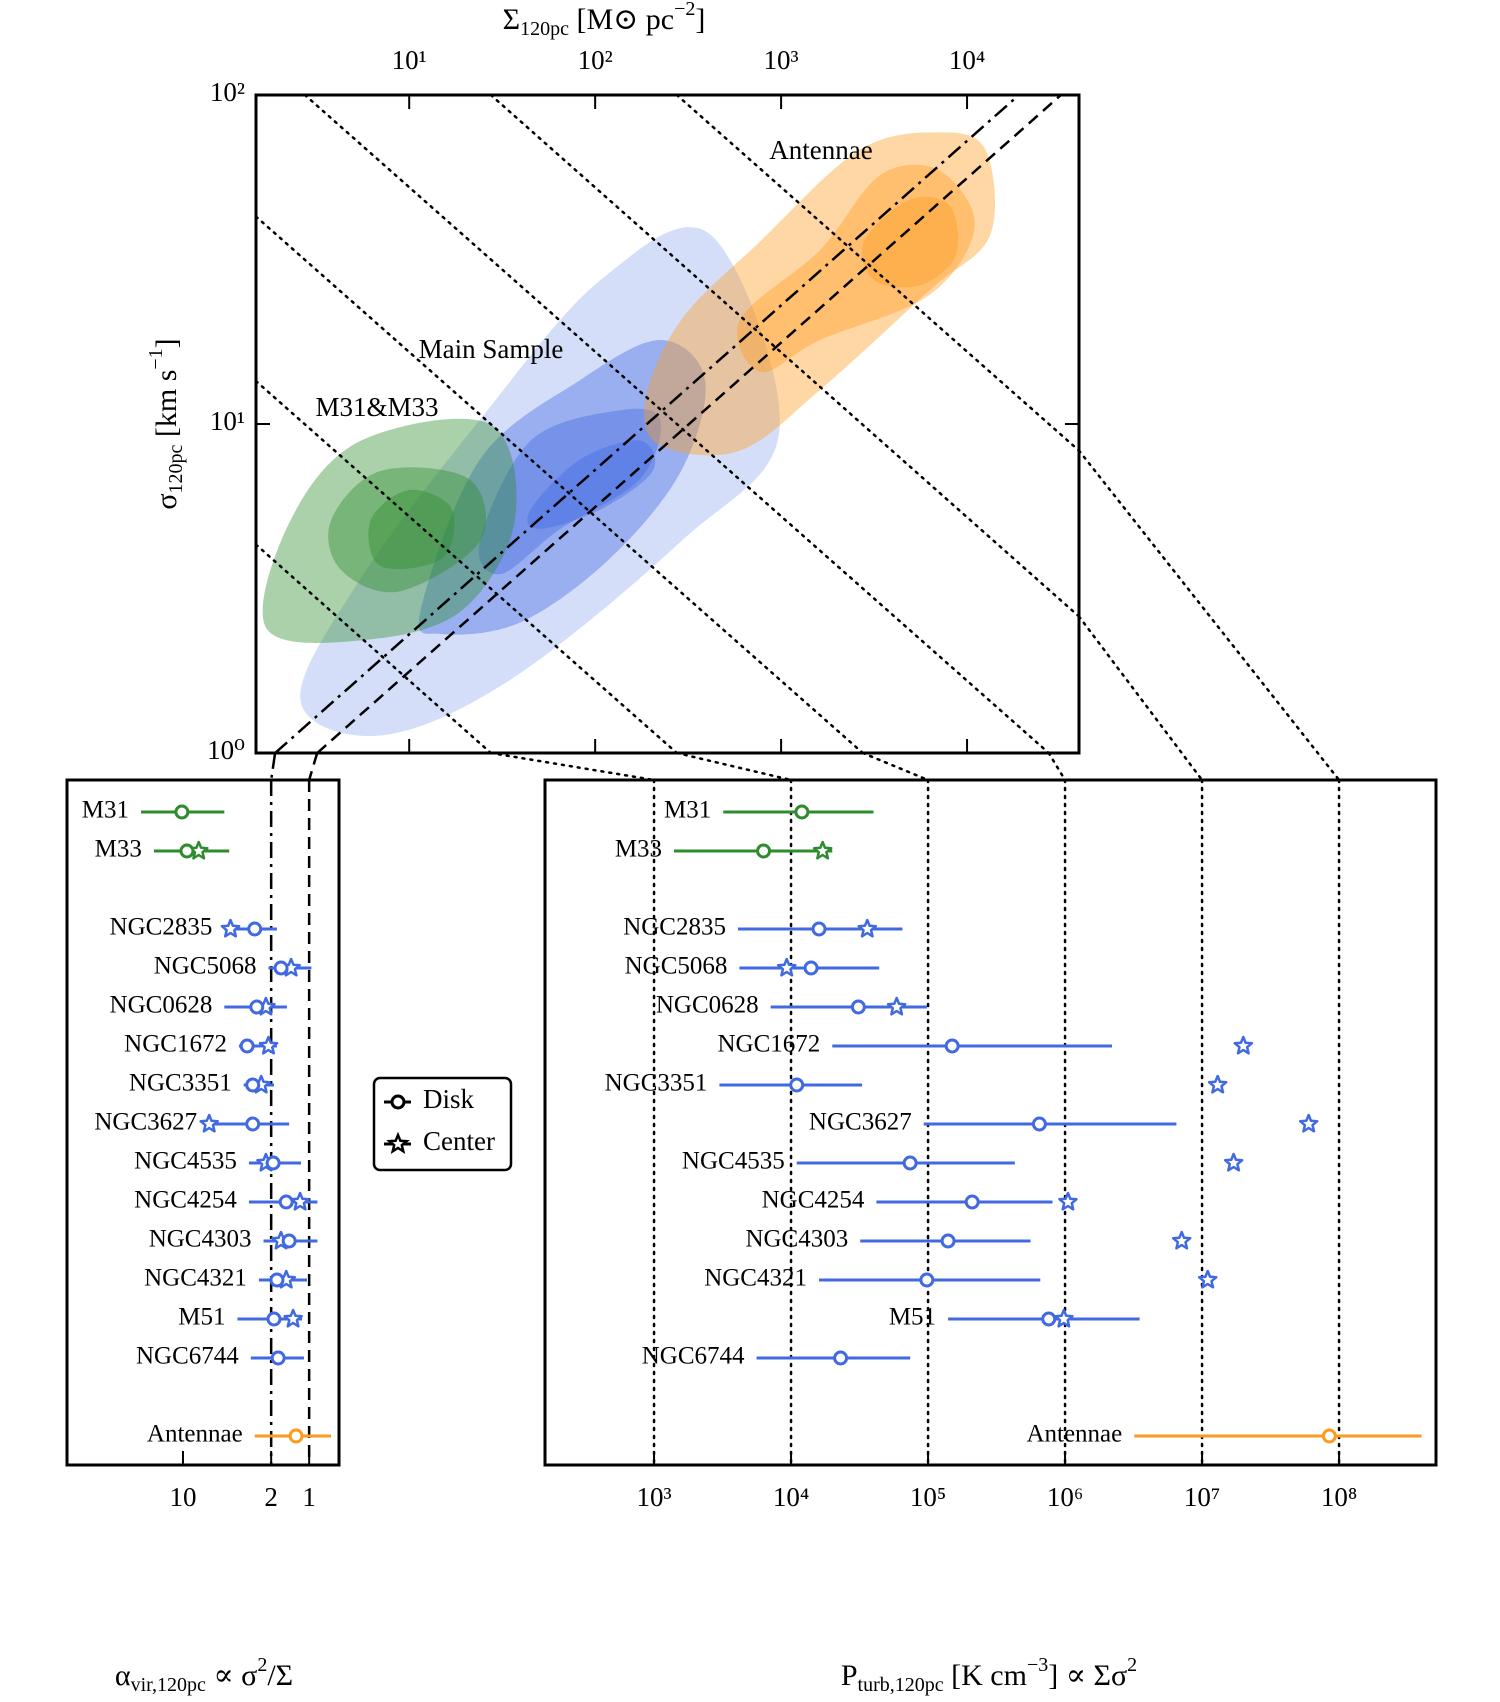 Image resolution: width=1500 pixels, height=1702 pixels. What do you see at coordinates (989, 1675) in the screenshot?
I see `right-x-axis-title: Pturb,120pc [K cm−3] ∝ Σσ2` at bounding box center [989, 1675].